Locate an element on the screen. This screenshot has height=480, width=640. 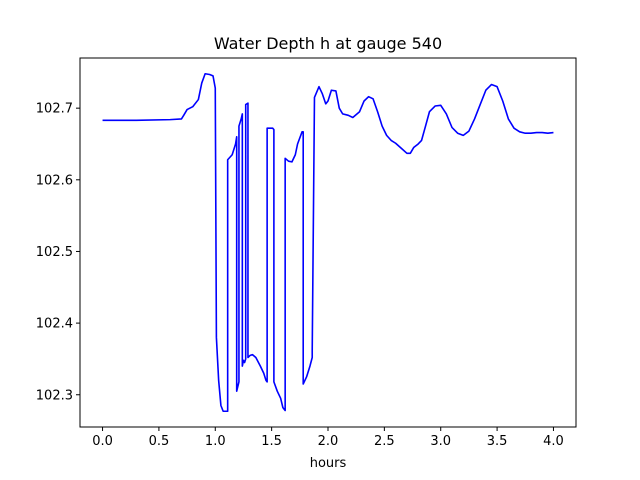
x-tick-label: 4.0 is located at coordinates (553, 441).